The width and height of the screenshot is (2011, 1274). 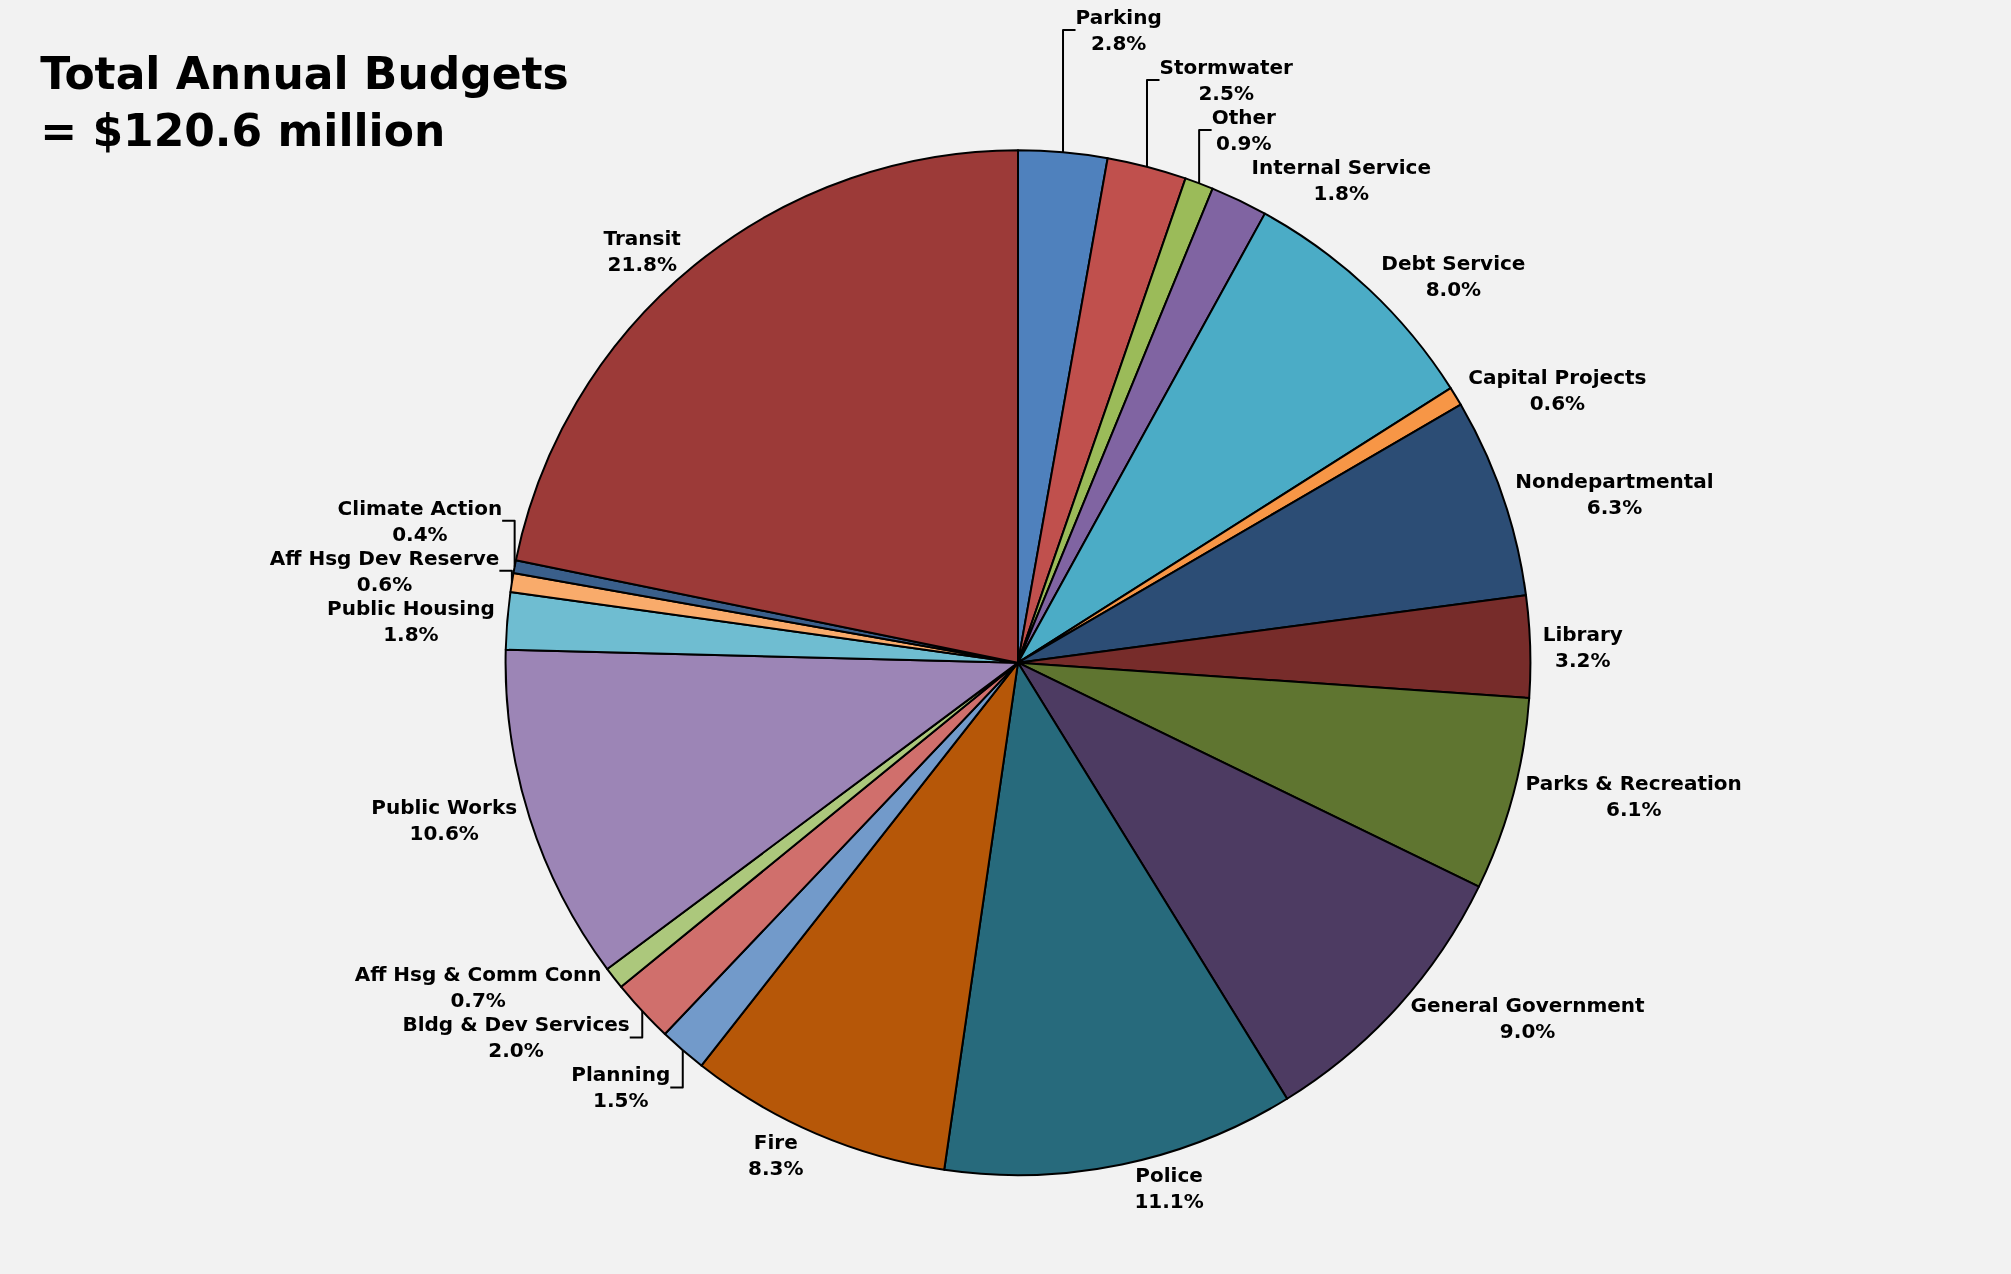 What do you see at coordinates (1583, 659) in the screenshot?
I see `data-label: 3.2%` at bounding box center [1583, 659].